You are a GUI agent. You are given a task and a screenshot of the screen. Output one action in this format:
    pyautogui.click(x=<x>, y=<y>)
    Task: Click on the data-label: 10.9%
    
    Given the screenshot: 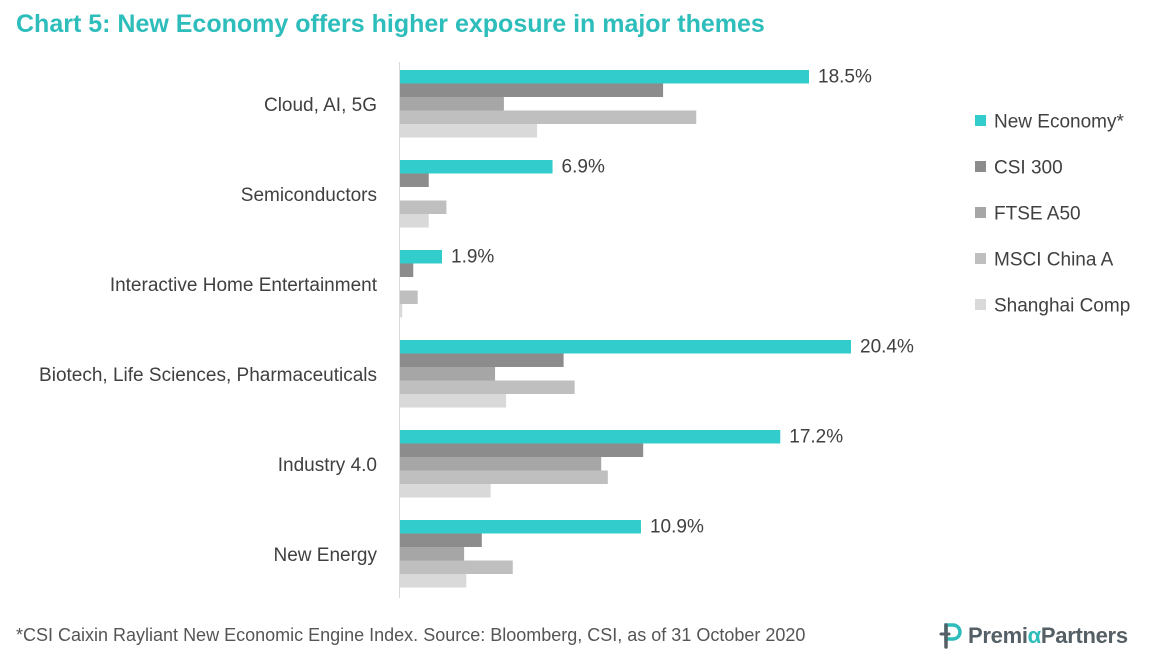 What is the action you would take?
    pyautogui.click(x=677, y=527)
    